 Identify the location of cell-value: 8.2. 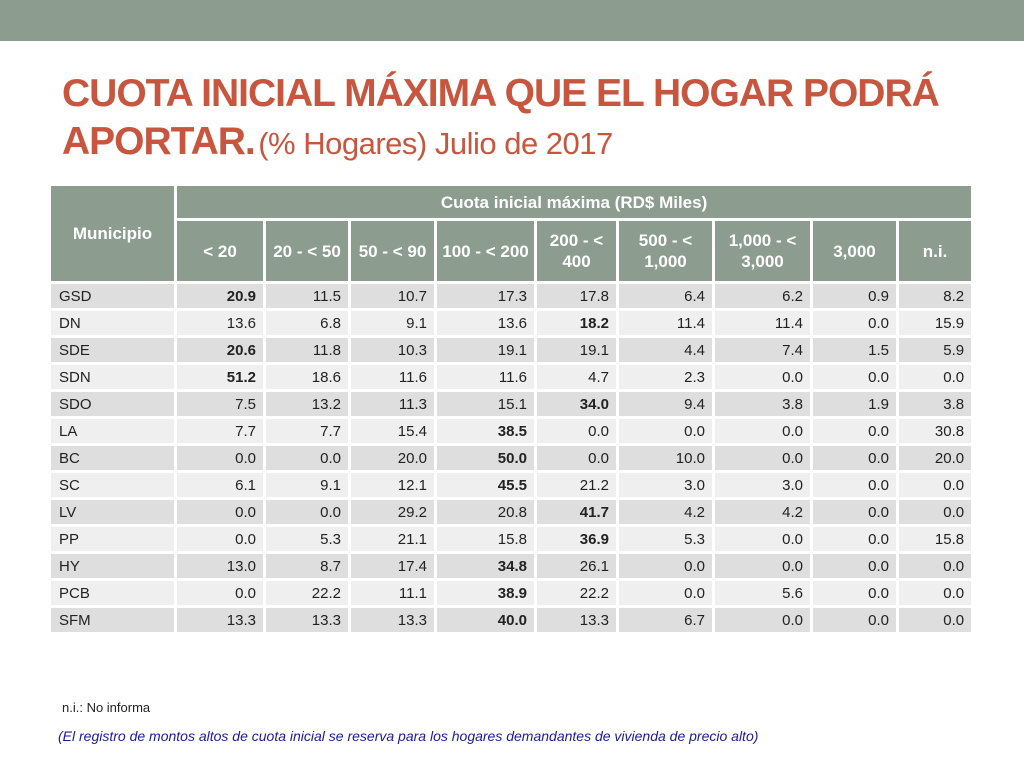
(935, 296).